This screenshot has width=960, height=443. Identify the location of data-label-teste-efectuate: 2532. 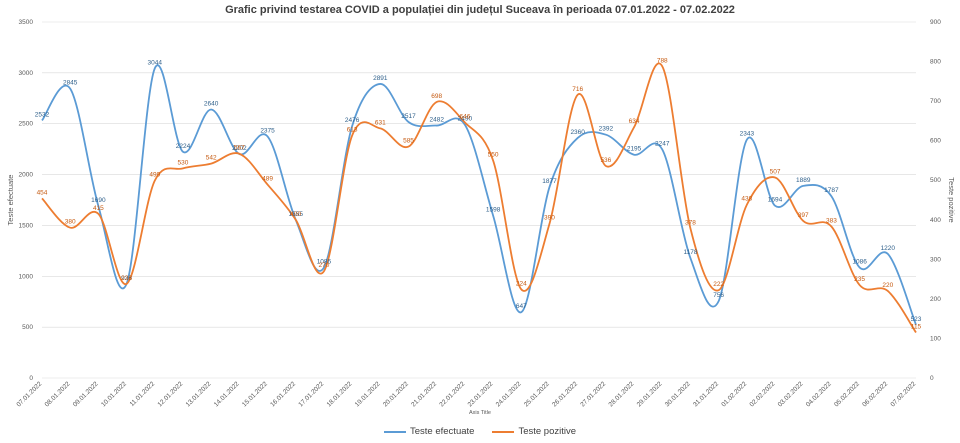
(42, 114).